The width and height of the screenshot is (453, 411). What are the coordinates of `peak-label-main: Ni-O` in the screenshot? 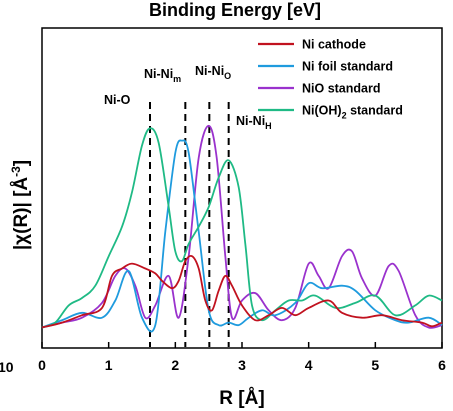 It's located at (117, 100).